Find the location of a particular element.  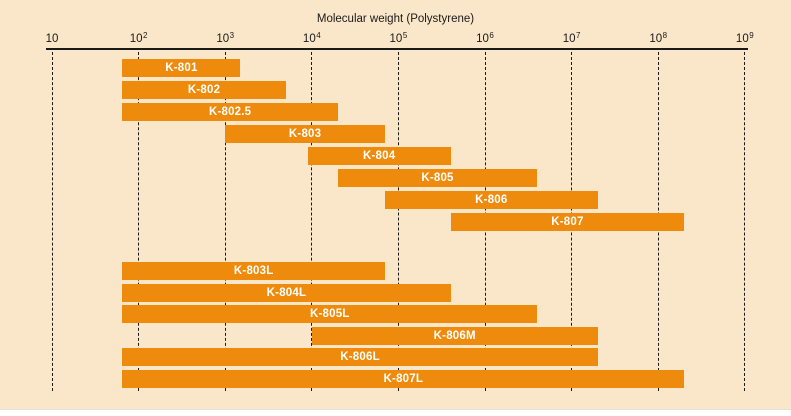

bar-label: K-806 is located at coordinates (491, 200).